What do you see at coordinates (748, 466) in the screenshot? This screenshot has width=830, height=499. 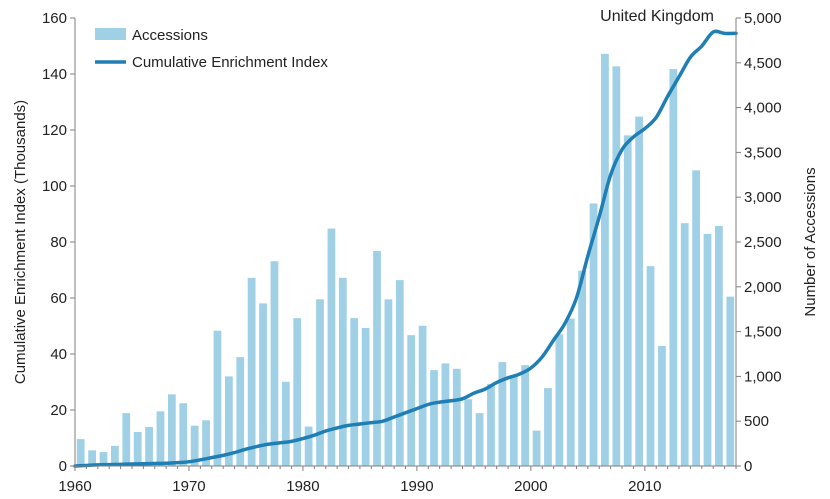 I see `right-tick-label: 0` at bounding box center [748, 466].